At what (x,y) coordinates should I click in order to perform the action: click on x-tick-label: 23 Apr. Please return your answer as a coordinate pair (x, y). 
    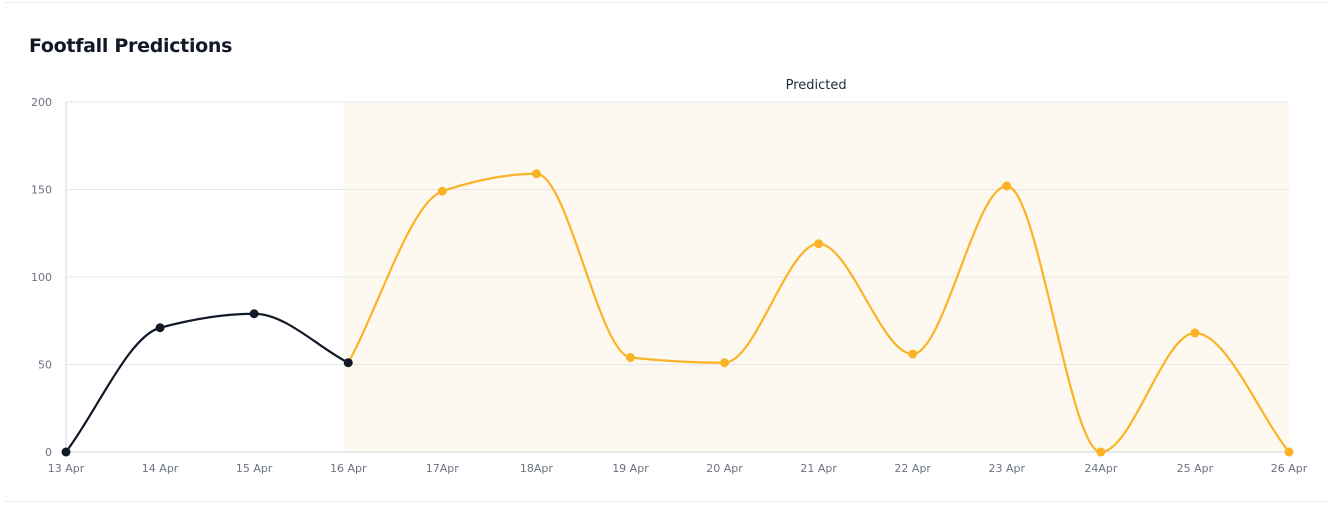
    Looking at the image, I should click on (1007, 468).